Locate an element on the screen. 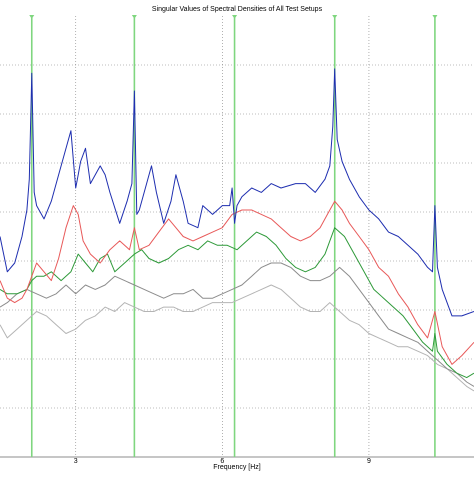  x-tick-label: 3 is located at coordinates (76, 461).